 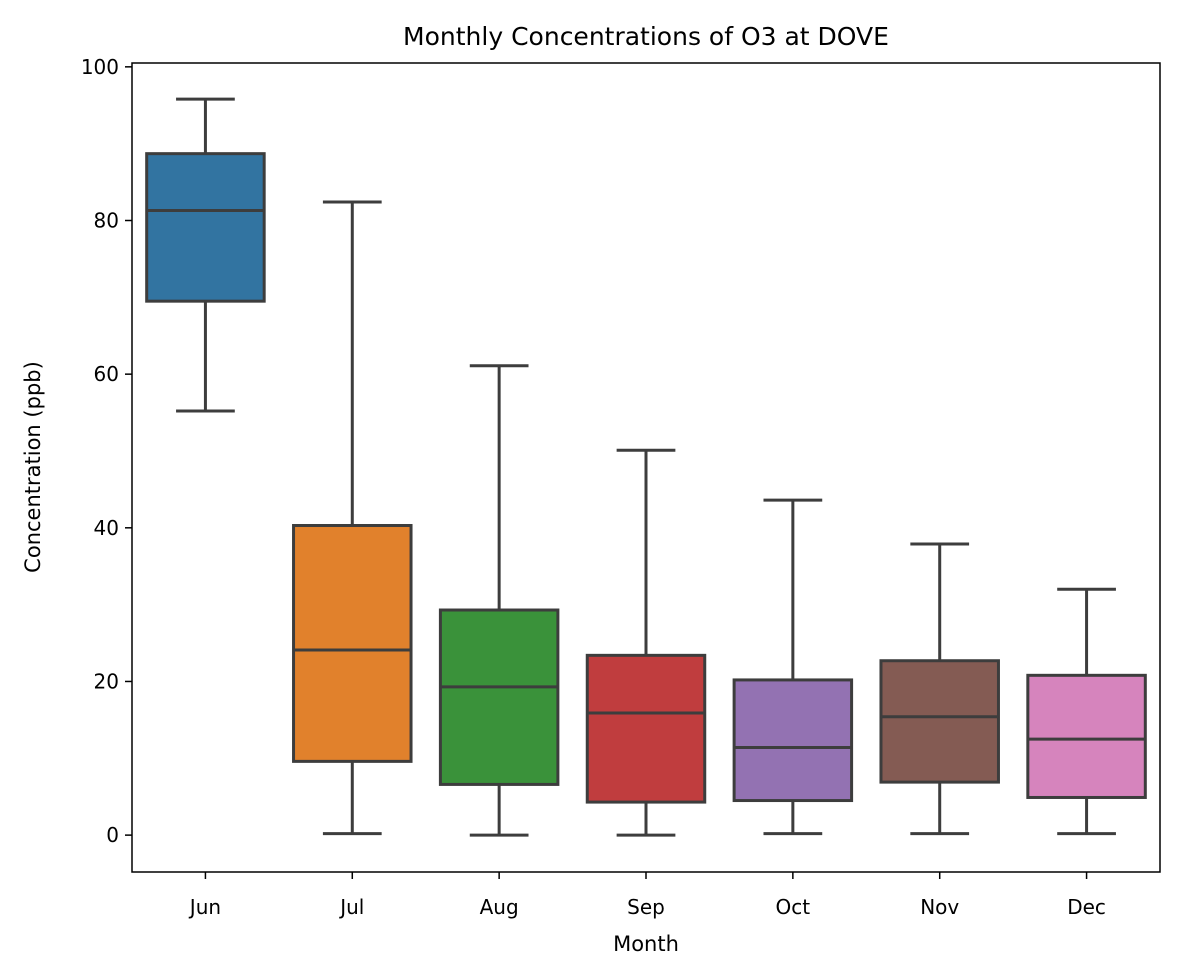 What do you see at coordinates (106, 374) in the screenshot?
I see `y-tick-label: 60` at bounding box center [106, 374].